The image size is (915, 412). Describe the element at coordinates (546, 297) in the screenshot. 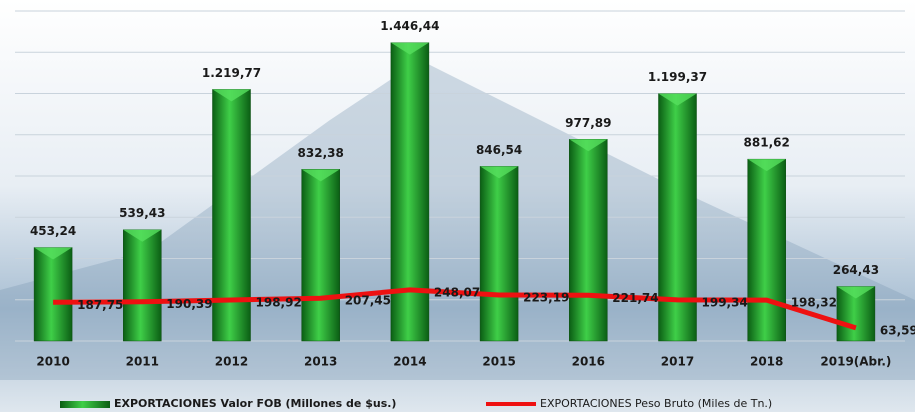

I see `line-value-label: 223,19` at that location.